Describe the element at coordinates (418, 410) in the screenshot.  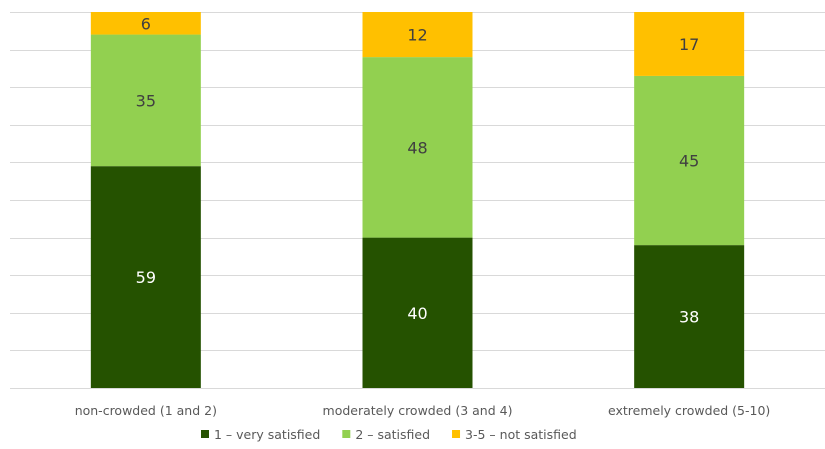
I see `category-label: moderately crowded (3 and 4)` at that location.